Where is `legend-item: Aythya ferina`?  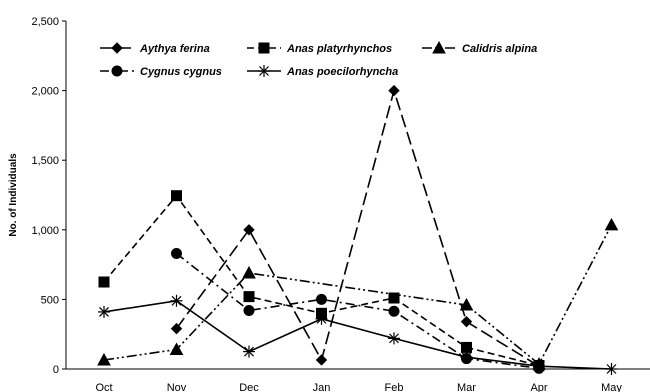 legend-item: Aythya ferina is located at coordinates (155, 48).